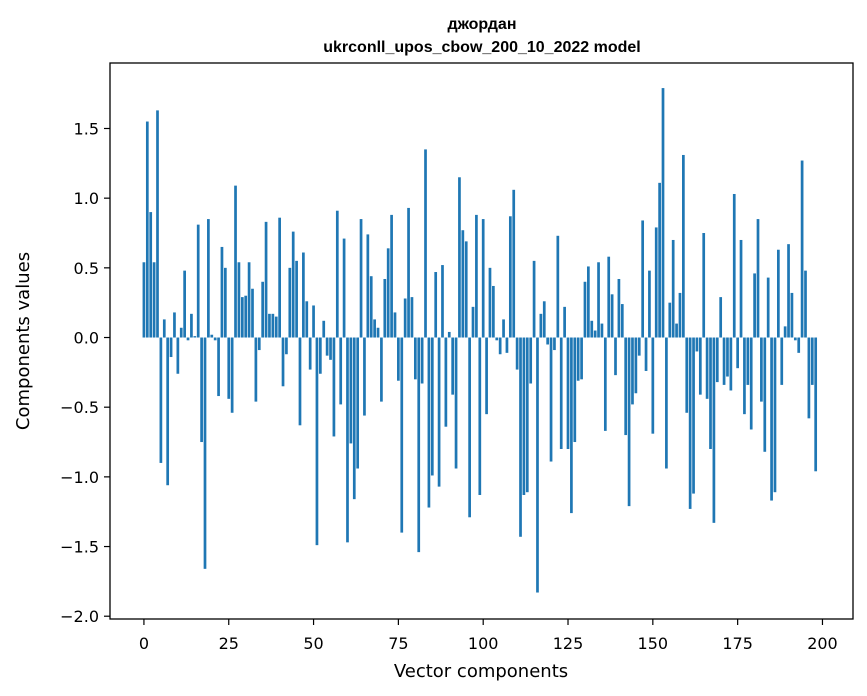 The height and width of the screenshot is (696, 867). Describe the element at coordinates (483, 643) in the screenshot. I see `x-tick-label-4: 100` at that location.